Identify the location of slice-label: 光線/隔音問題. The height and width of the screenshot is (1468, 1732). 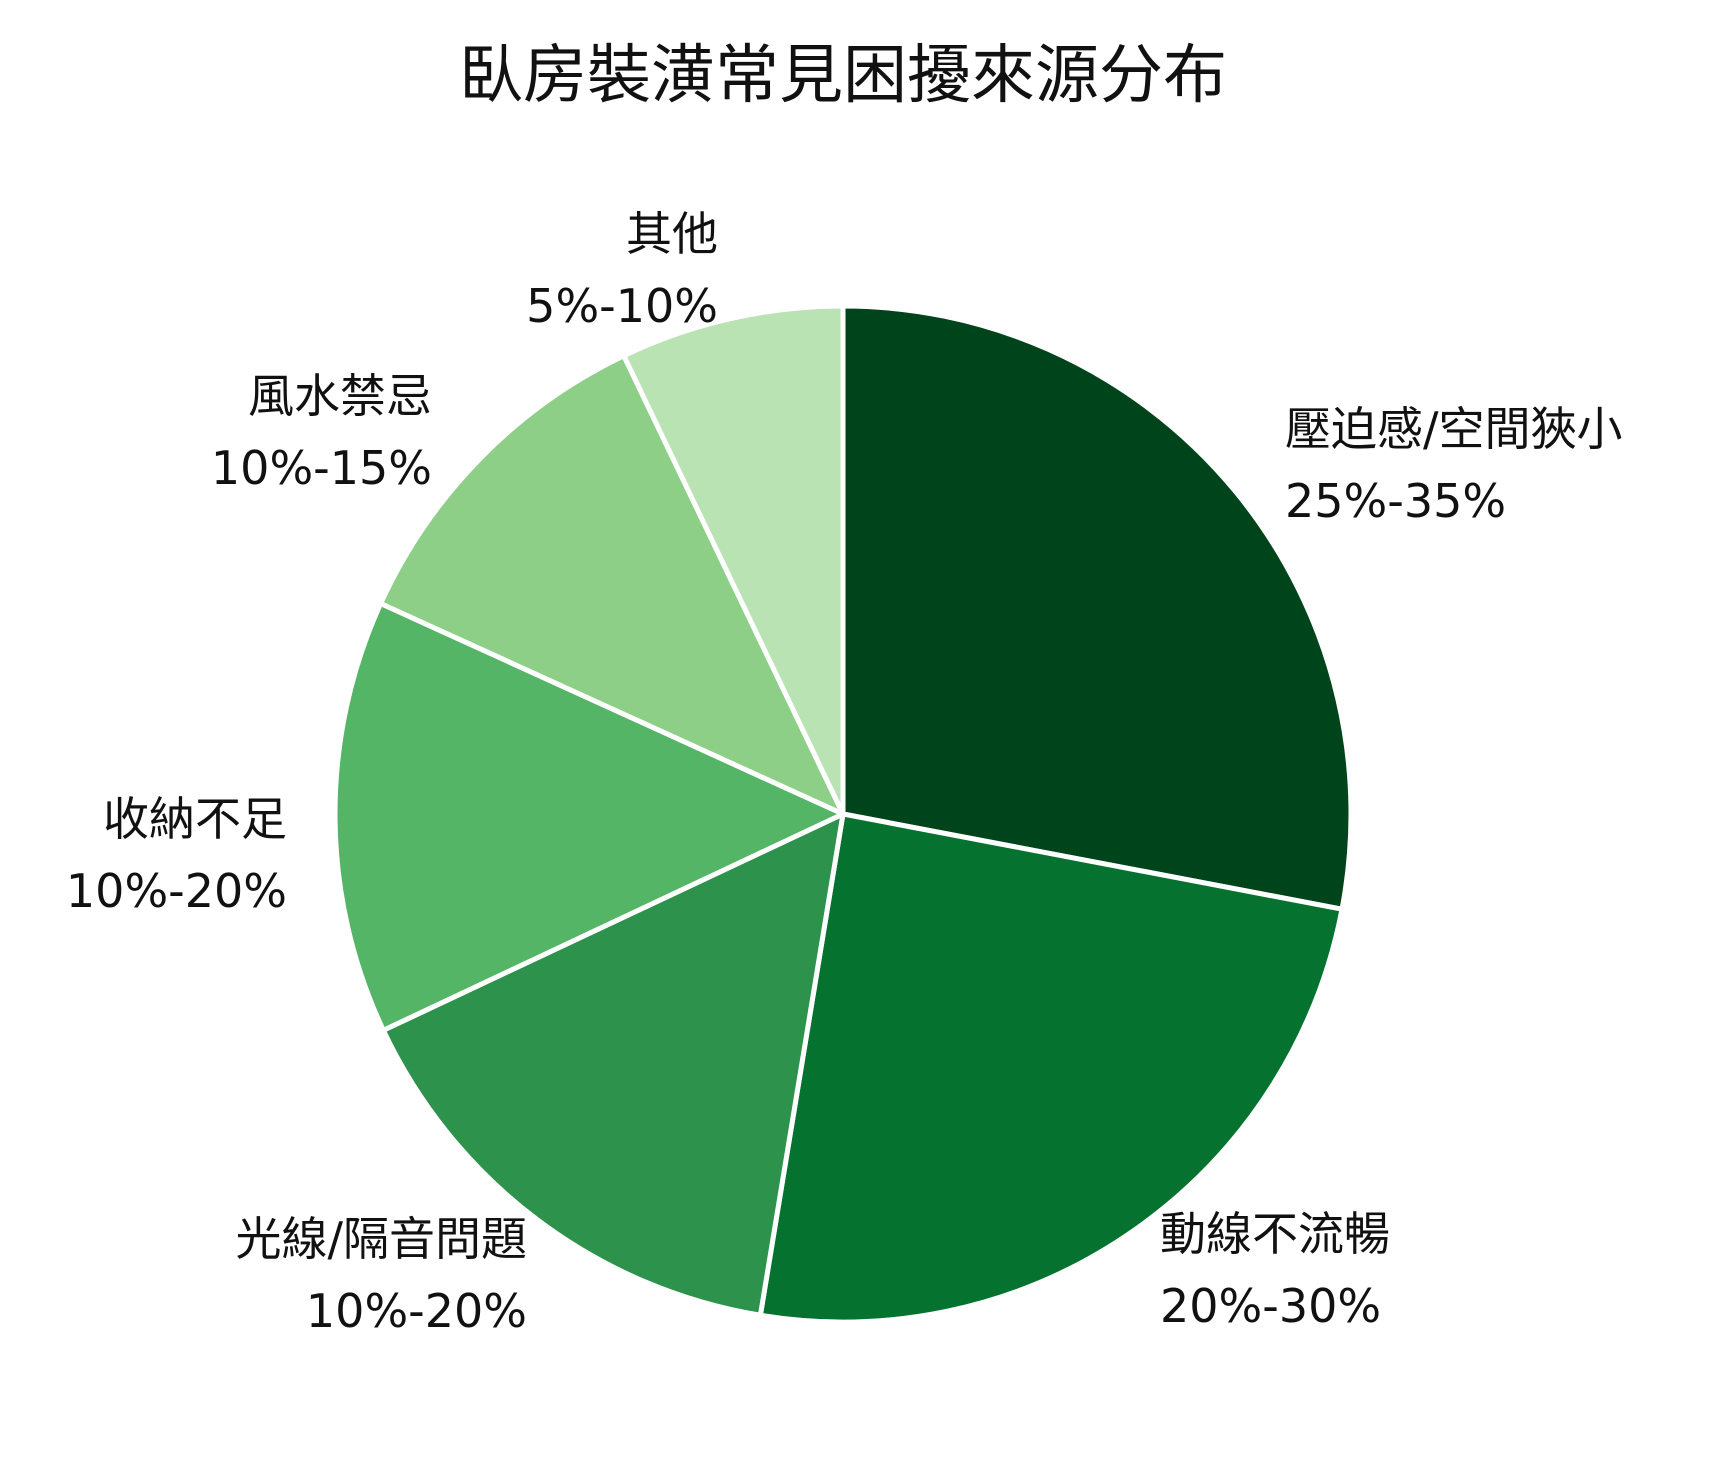
(382, 1239).